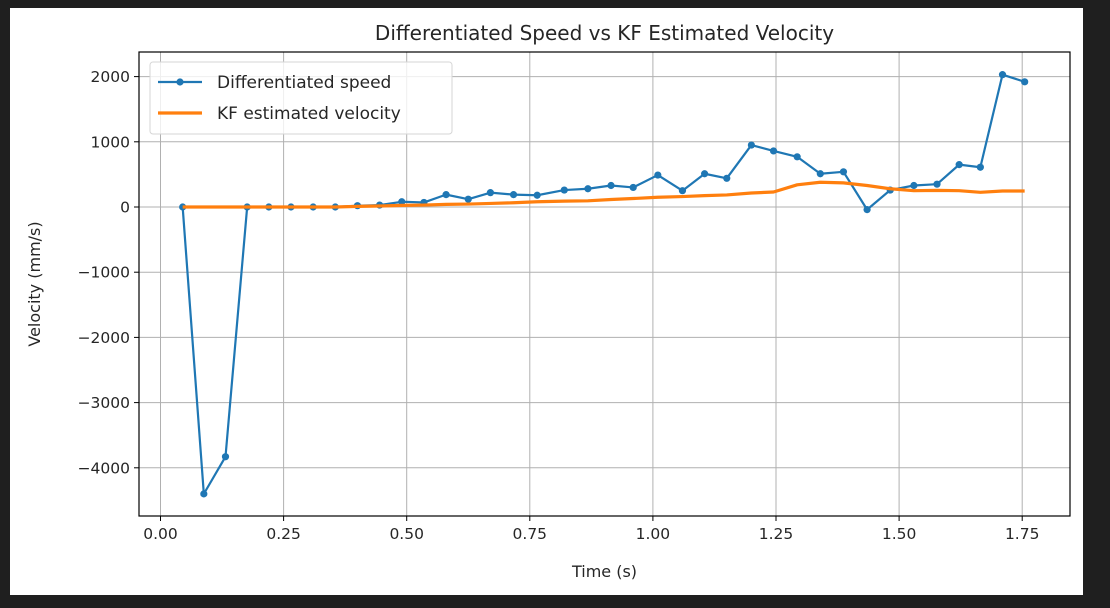  Describe the element at coordinates (530, 534) in the screenshot. I see `x-tick-label: 0.75` at that location.